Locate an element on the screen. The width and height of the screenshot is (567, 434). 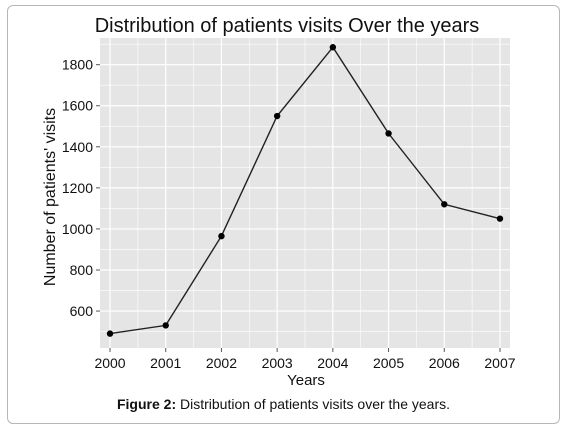
x-tick-label: 2000 is located at coordinates (109, 363).